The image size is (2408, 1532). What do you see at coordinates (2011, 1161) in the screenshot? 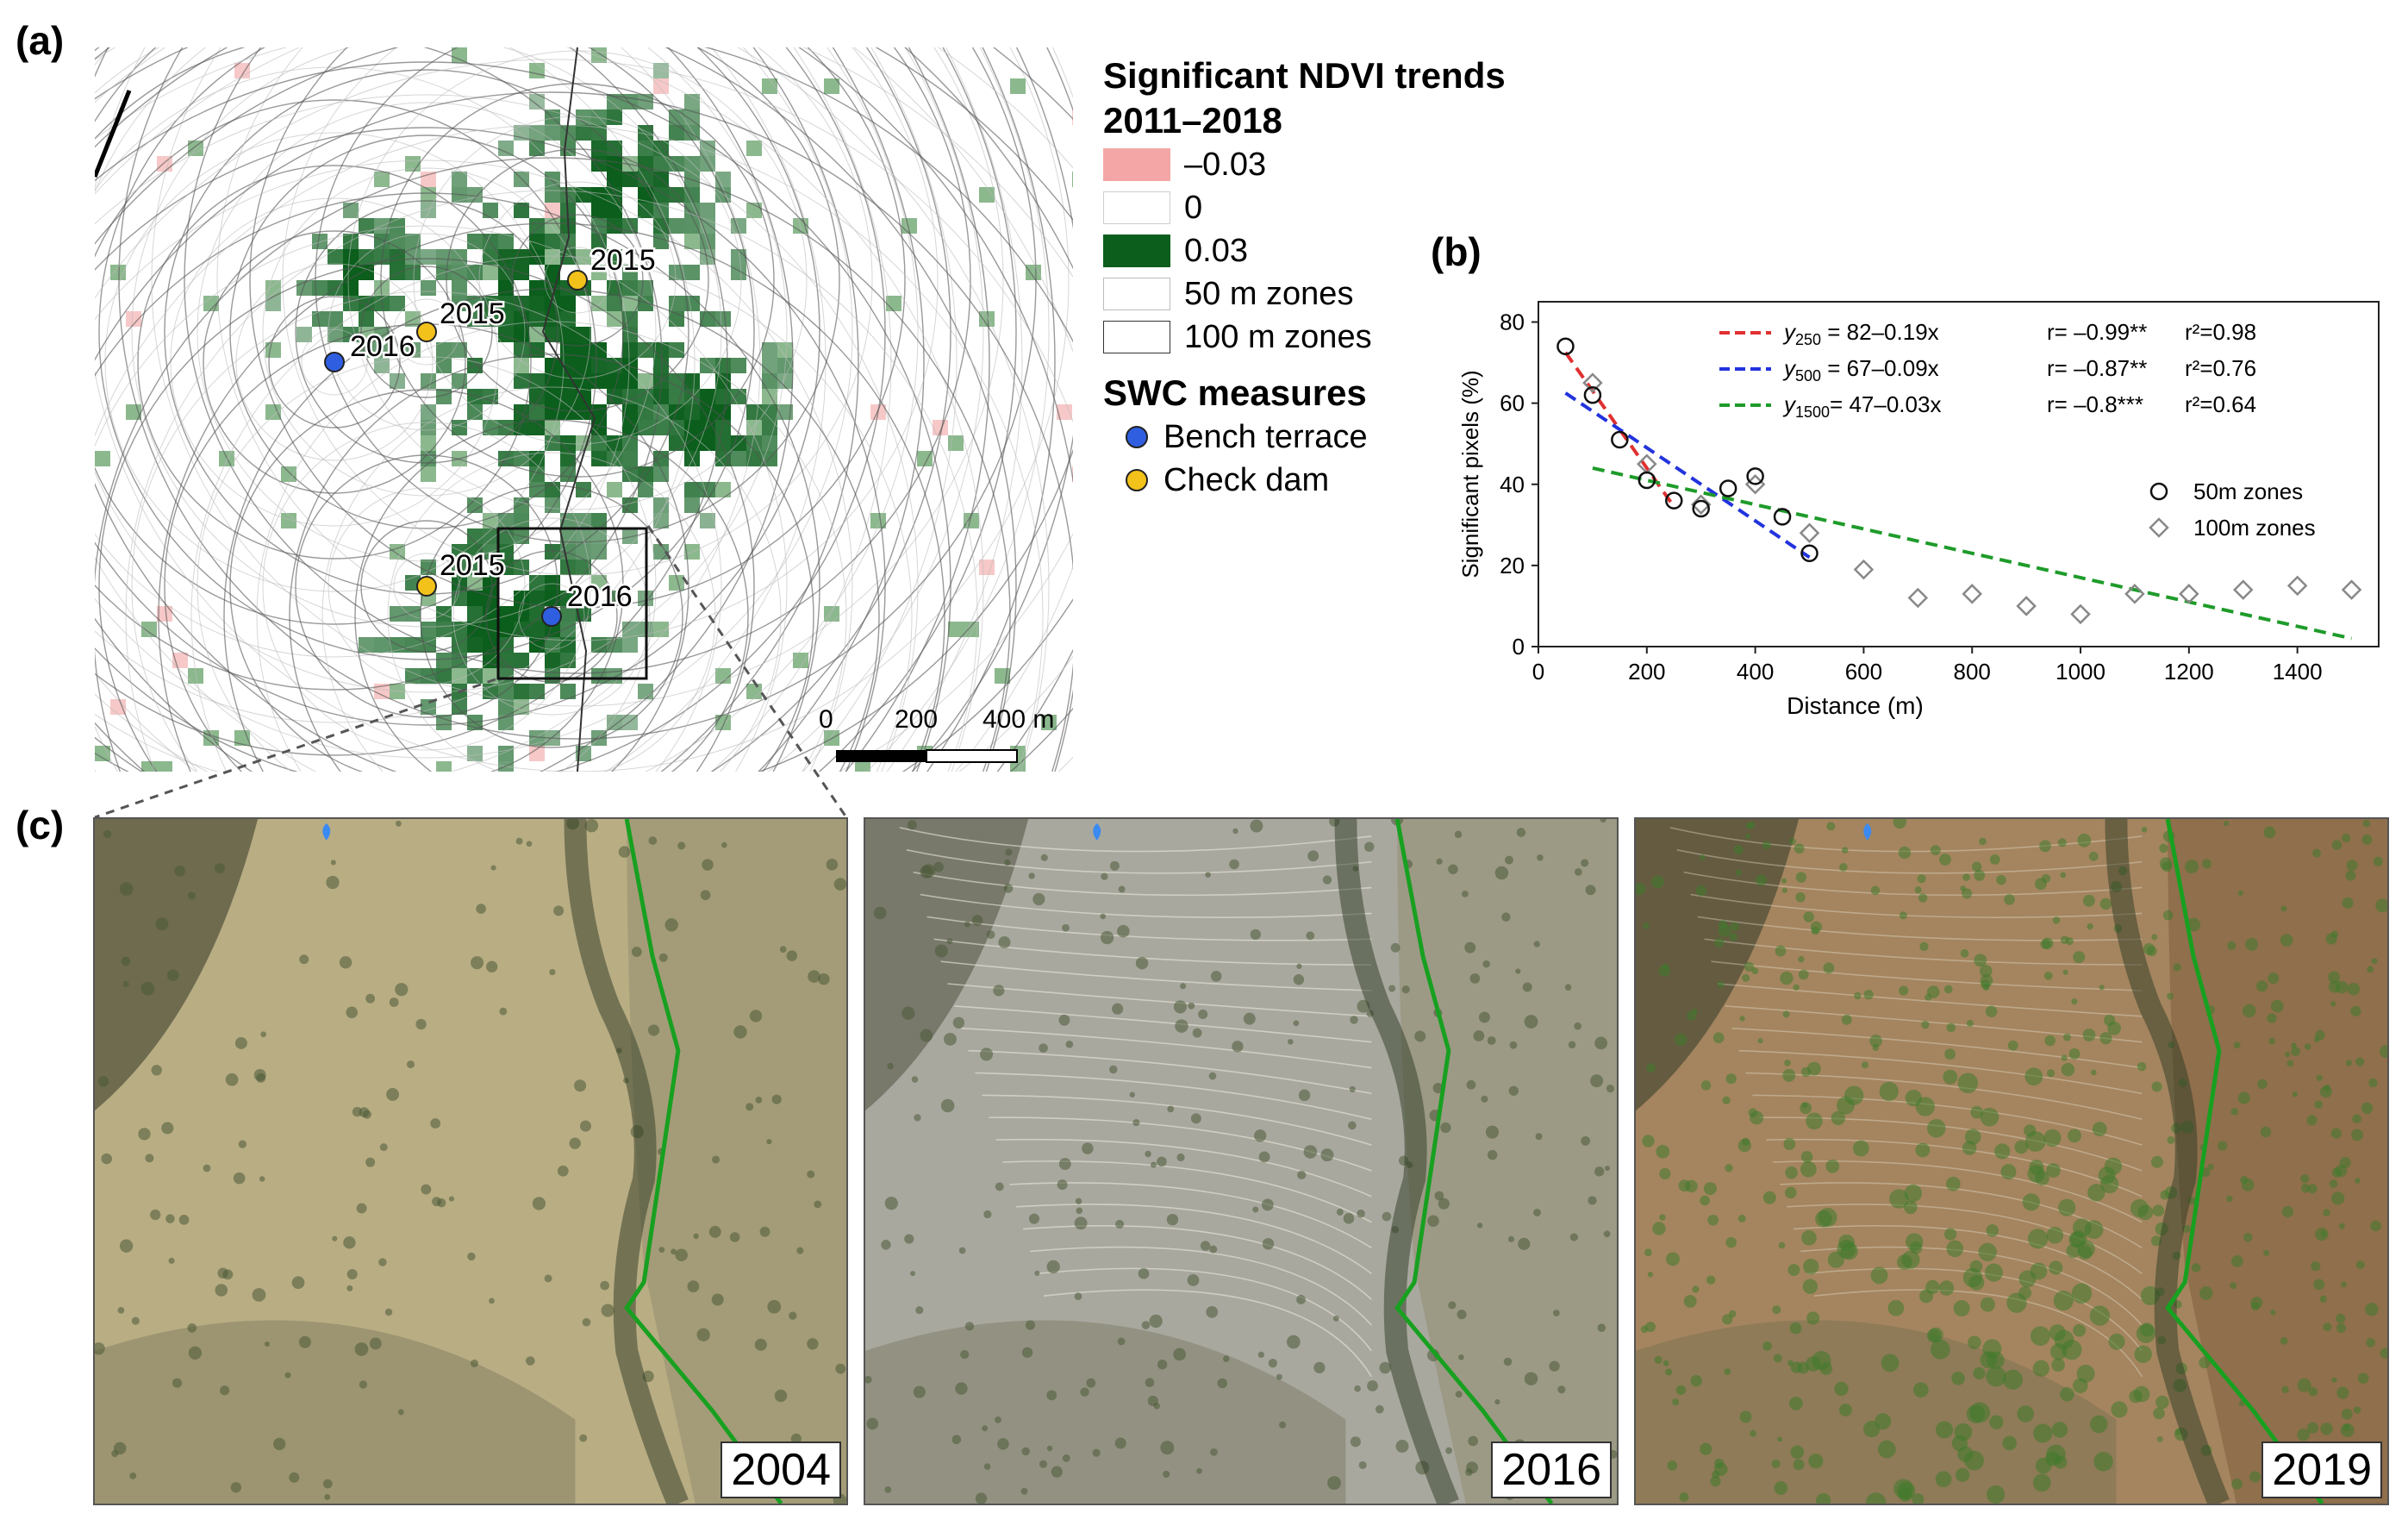
I see `photo-2019-image` at bounding box center [2011, 1161].